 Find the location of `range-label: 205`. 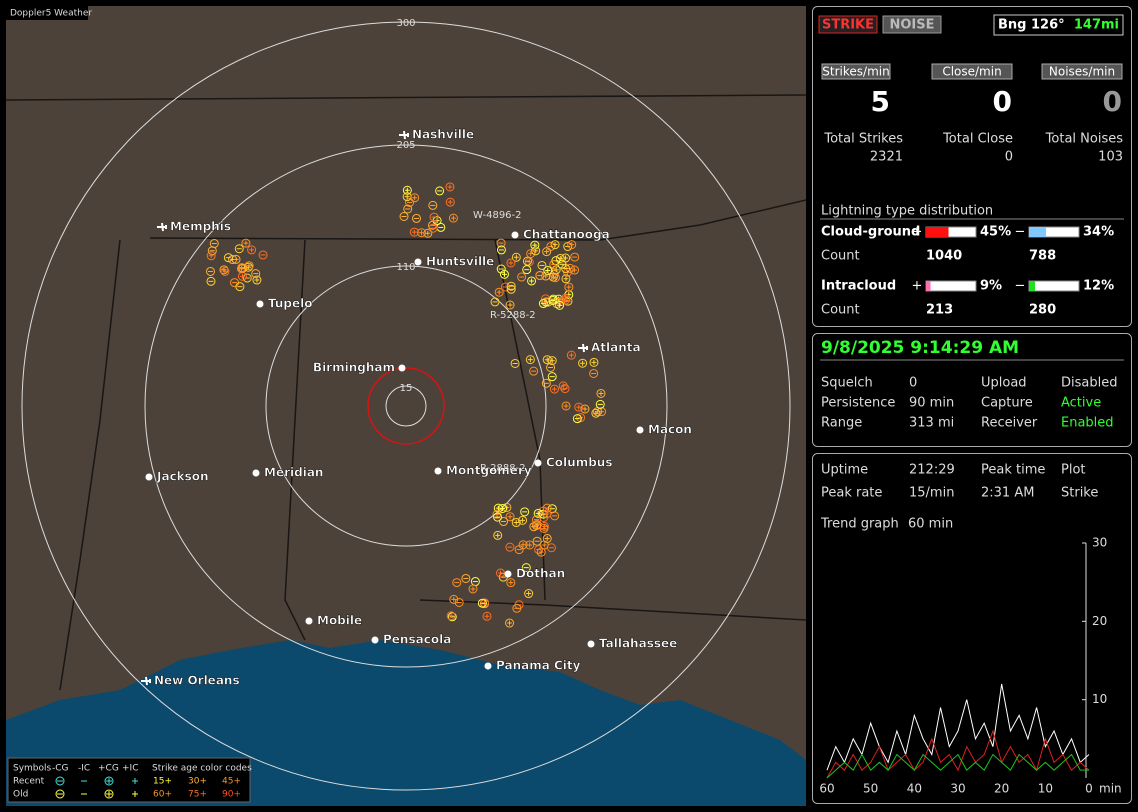

range-label: 205 is located at coordinates (405, 145).